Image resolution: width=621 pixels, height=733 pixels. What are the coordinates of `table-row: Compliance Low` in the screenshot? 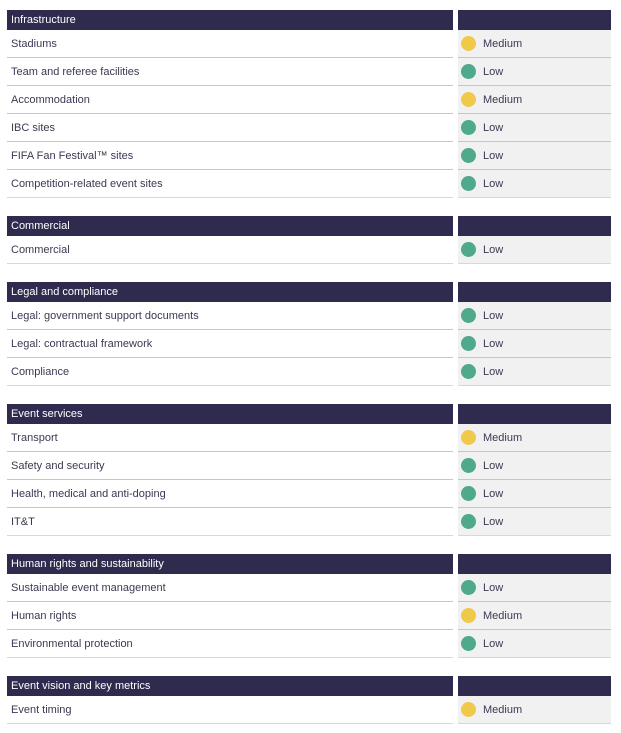 It's located at (309, 372).